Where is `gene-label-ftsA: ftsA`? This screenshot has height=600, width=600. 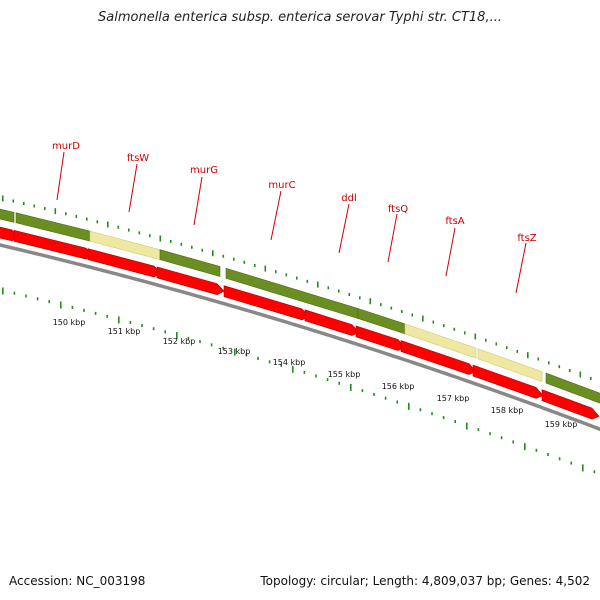
gene-label-ftsA: ftsA is located at coordinates (454, 221).